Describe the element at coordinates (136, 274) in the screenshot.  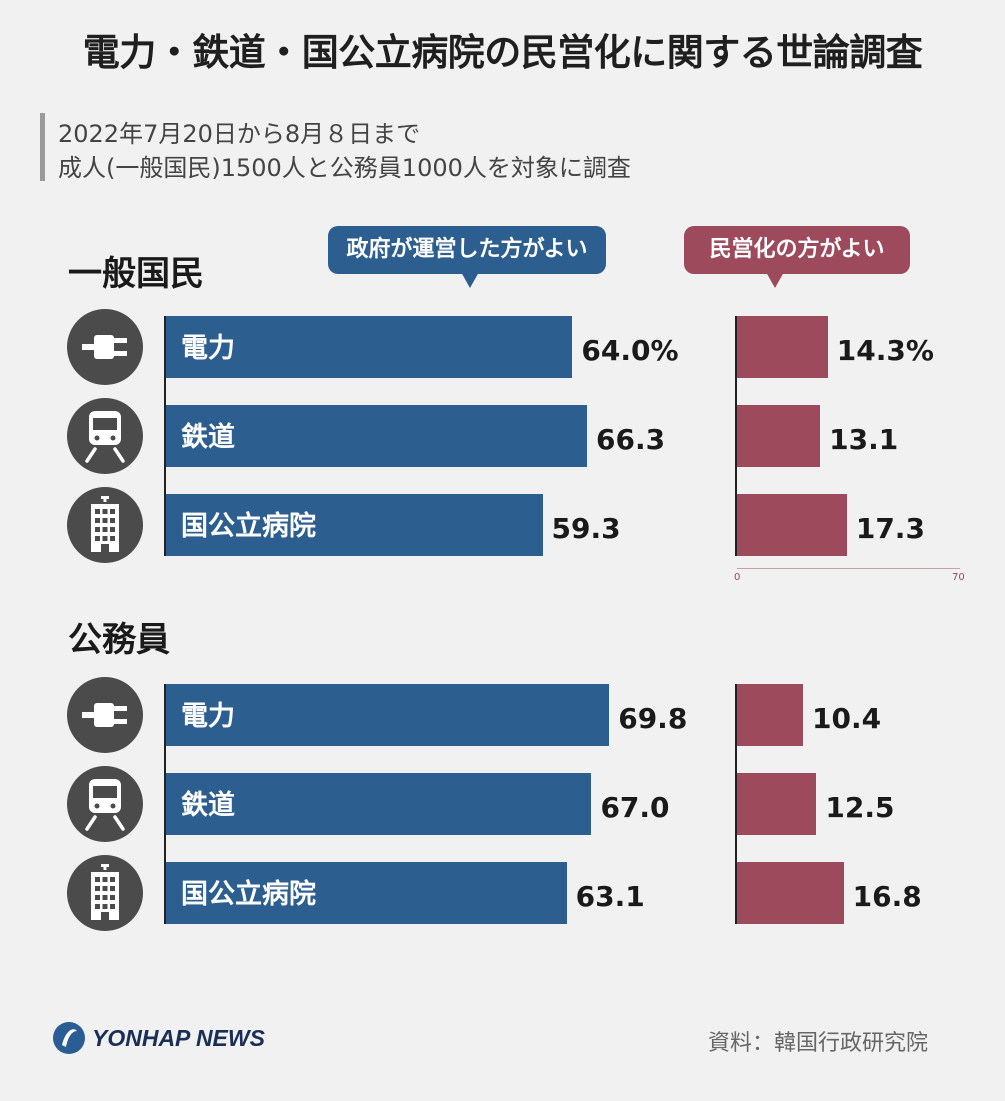
I see `section-title-public: 一般国民` at that location.